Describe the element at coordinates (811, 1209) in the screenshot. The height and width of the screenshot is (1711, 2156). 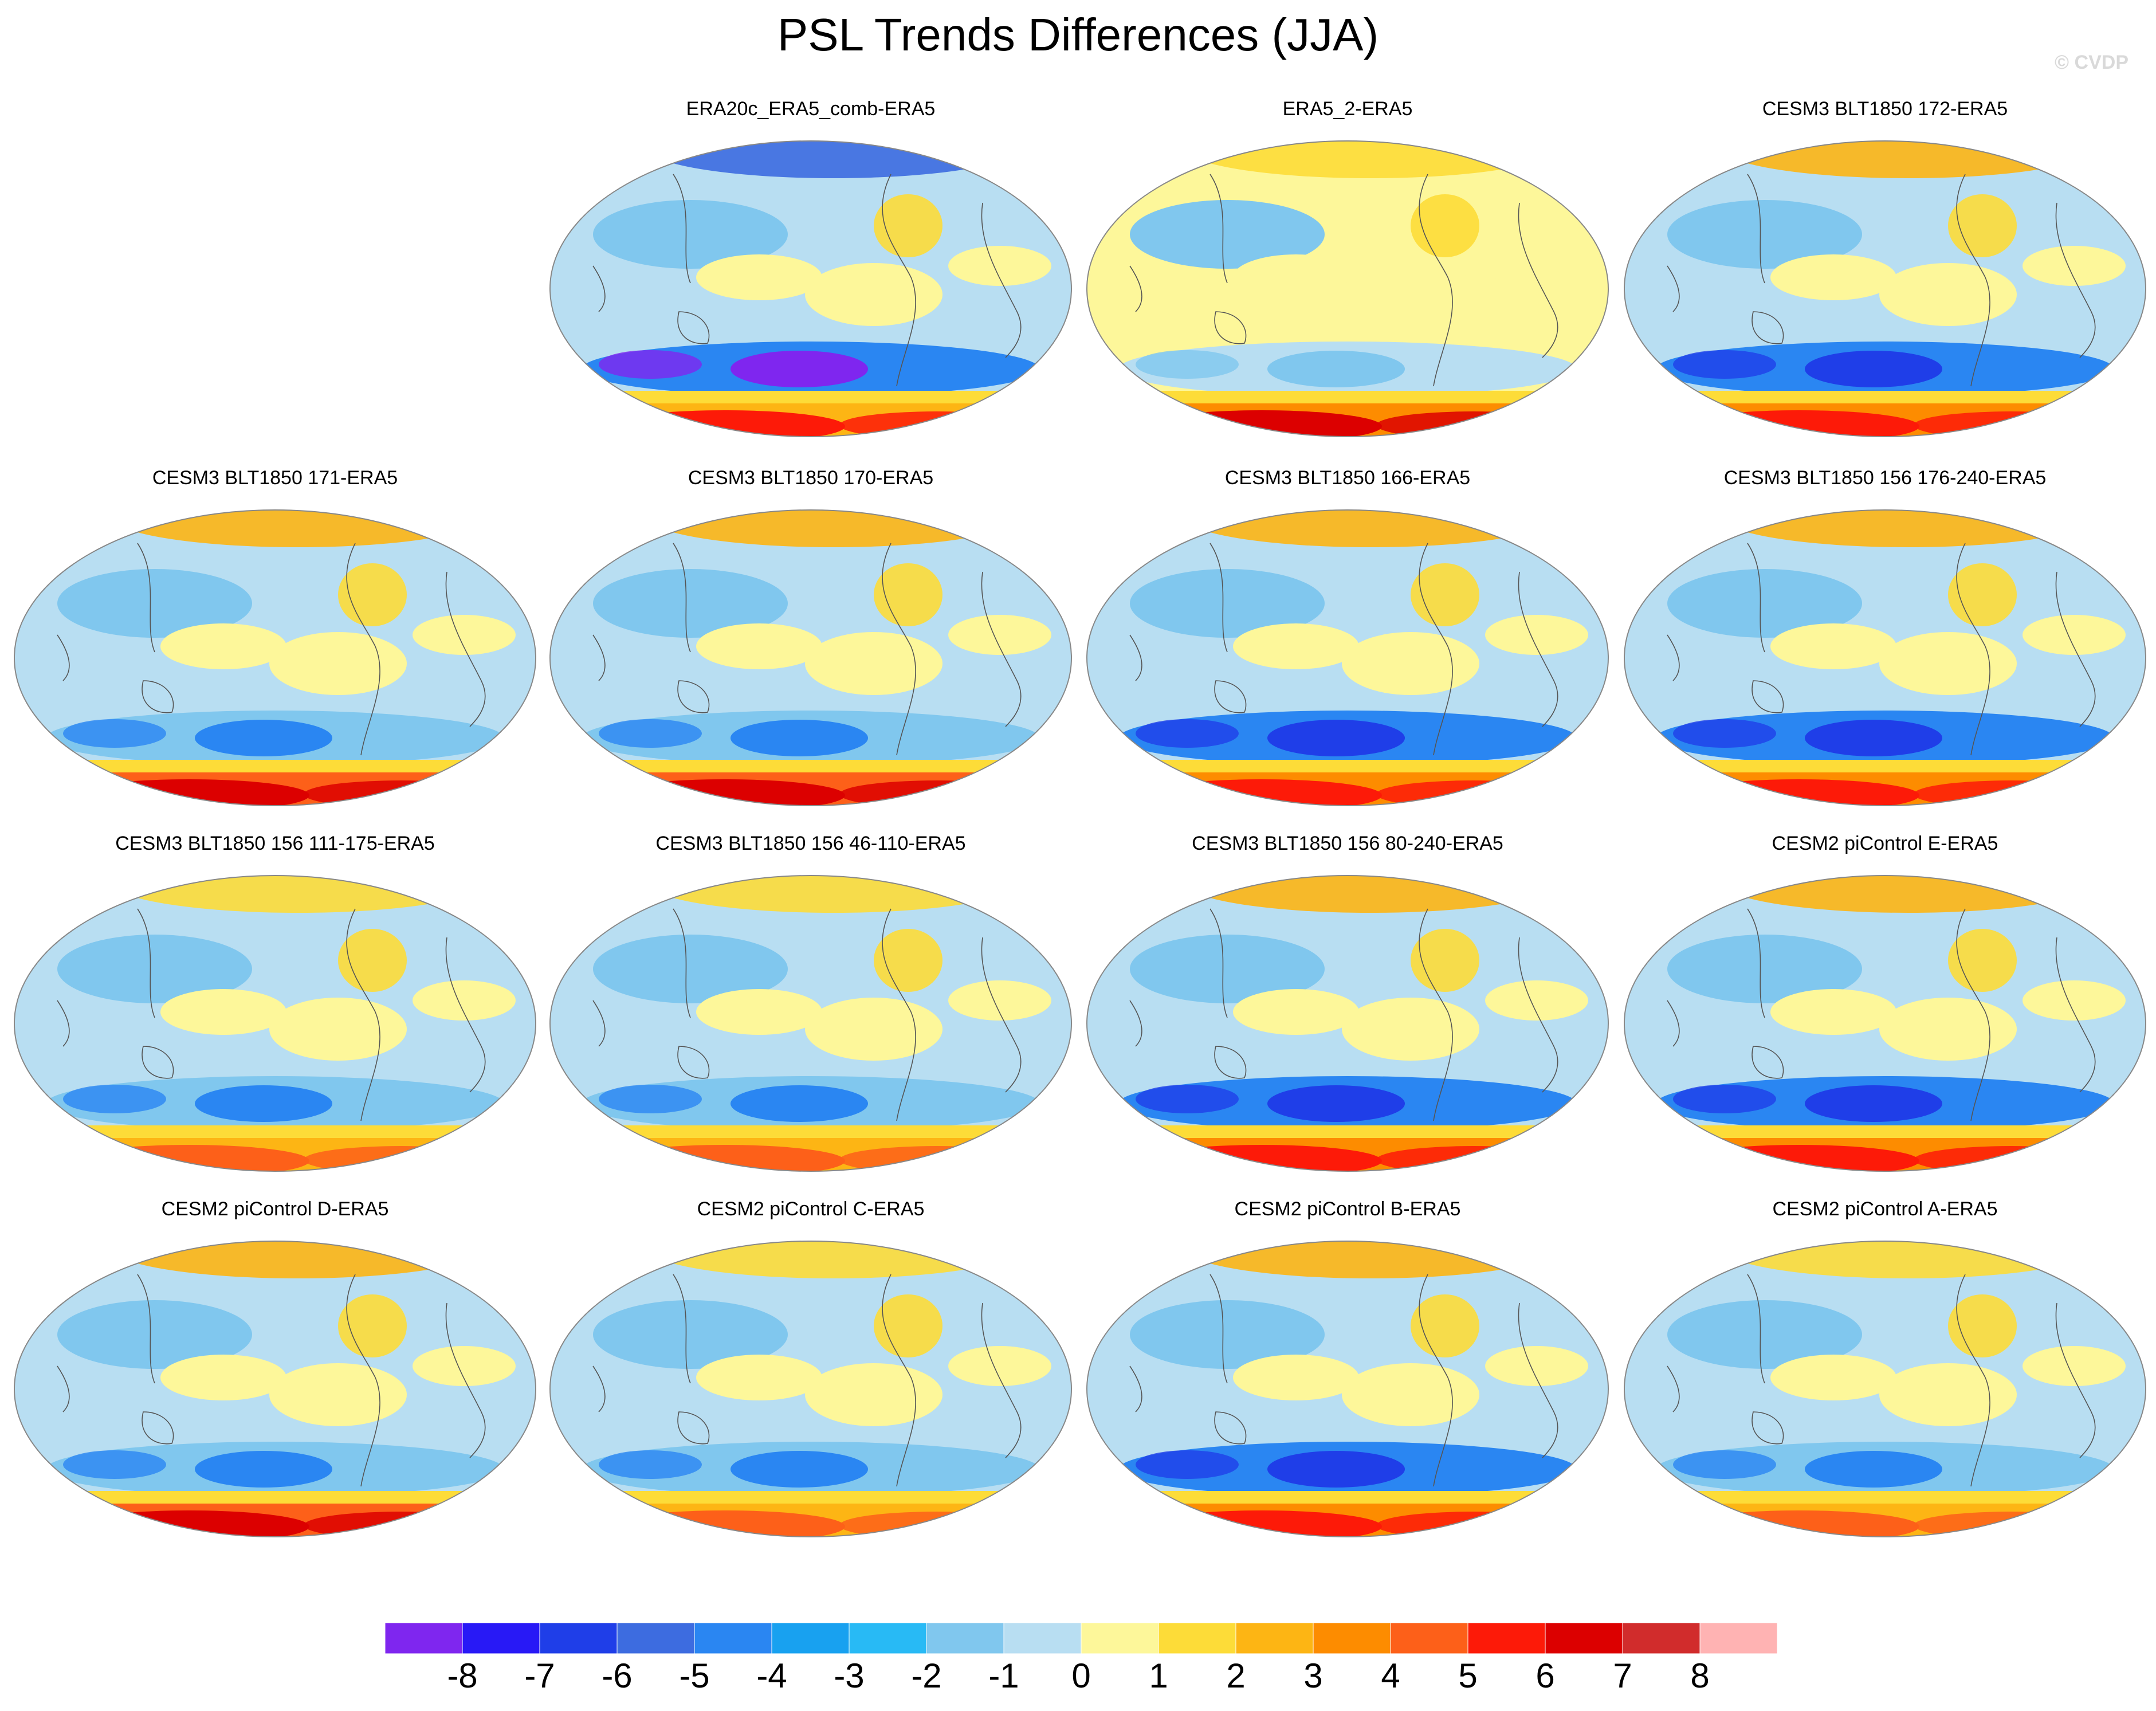
I see `panel-title: CESM2 piControl C-ERA5` at that location.